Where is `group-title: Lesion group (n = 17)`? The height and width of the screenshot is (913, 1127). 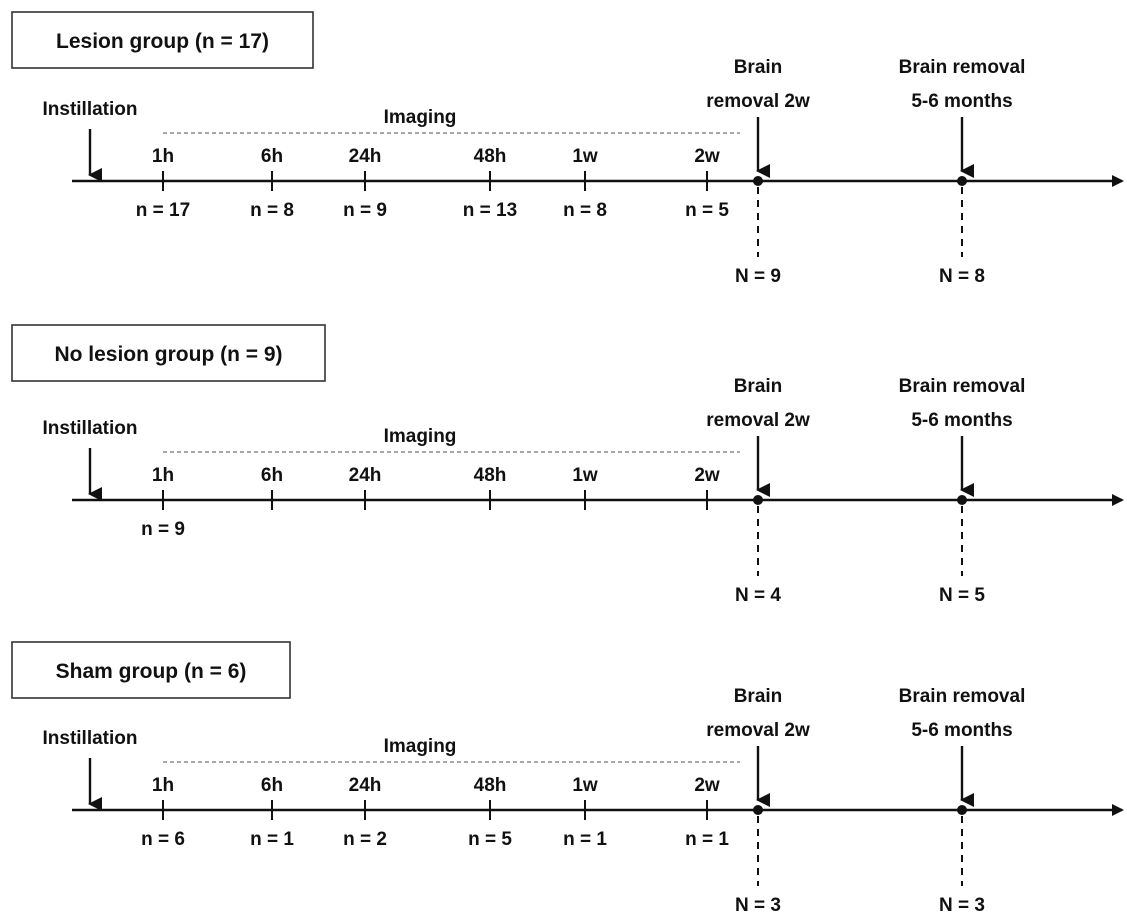 group-title: Lesion group (n = 17) is located at coordinates (162, 41).